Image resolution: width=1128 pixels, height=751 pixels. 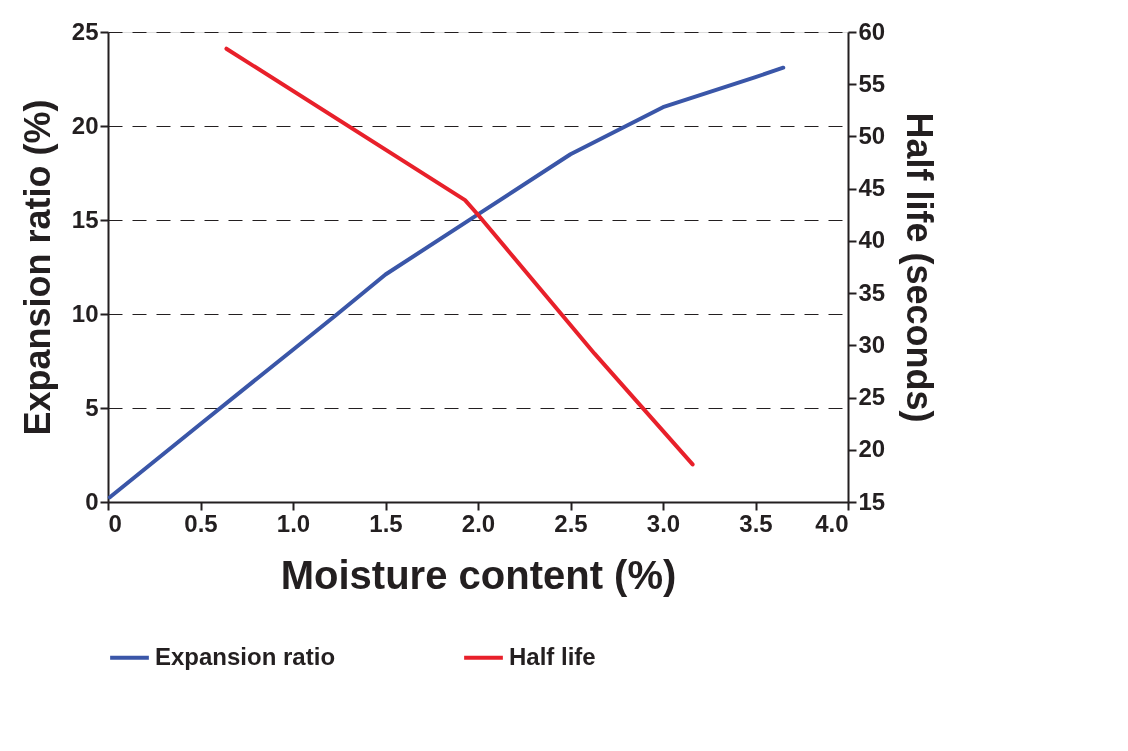 I want to click on y2-tick-label: 60, so click(x=872, y=31).